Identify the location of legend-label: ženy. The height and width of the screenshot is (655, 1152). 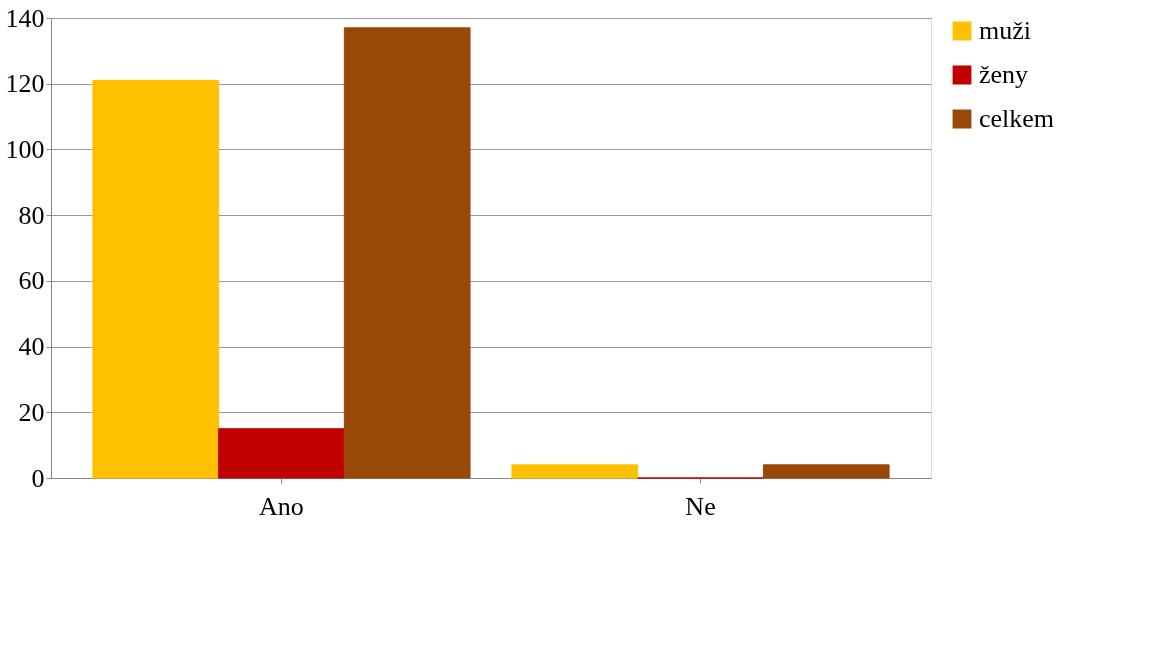
(1004, 74).